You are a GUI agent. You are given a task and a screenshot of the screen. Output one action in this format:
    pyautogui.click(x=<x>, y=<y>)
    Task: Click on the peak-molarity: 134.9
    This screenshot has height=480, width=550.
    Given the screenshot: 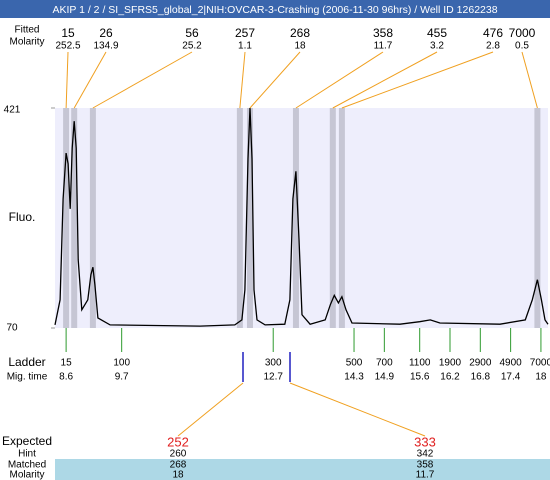 What is the action you would take?
    pyautogui.click(x=105, y=46)
    